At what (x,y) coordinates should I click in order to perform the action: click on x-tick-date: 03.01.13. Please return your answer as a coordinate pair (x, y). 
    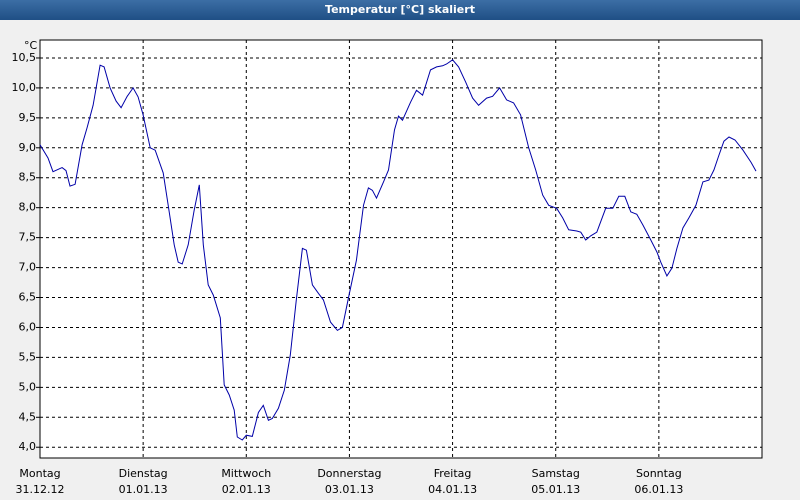
    Looking at the image, I should click on (349, 489).